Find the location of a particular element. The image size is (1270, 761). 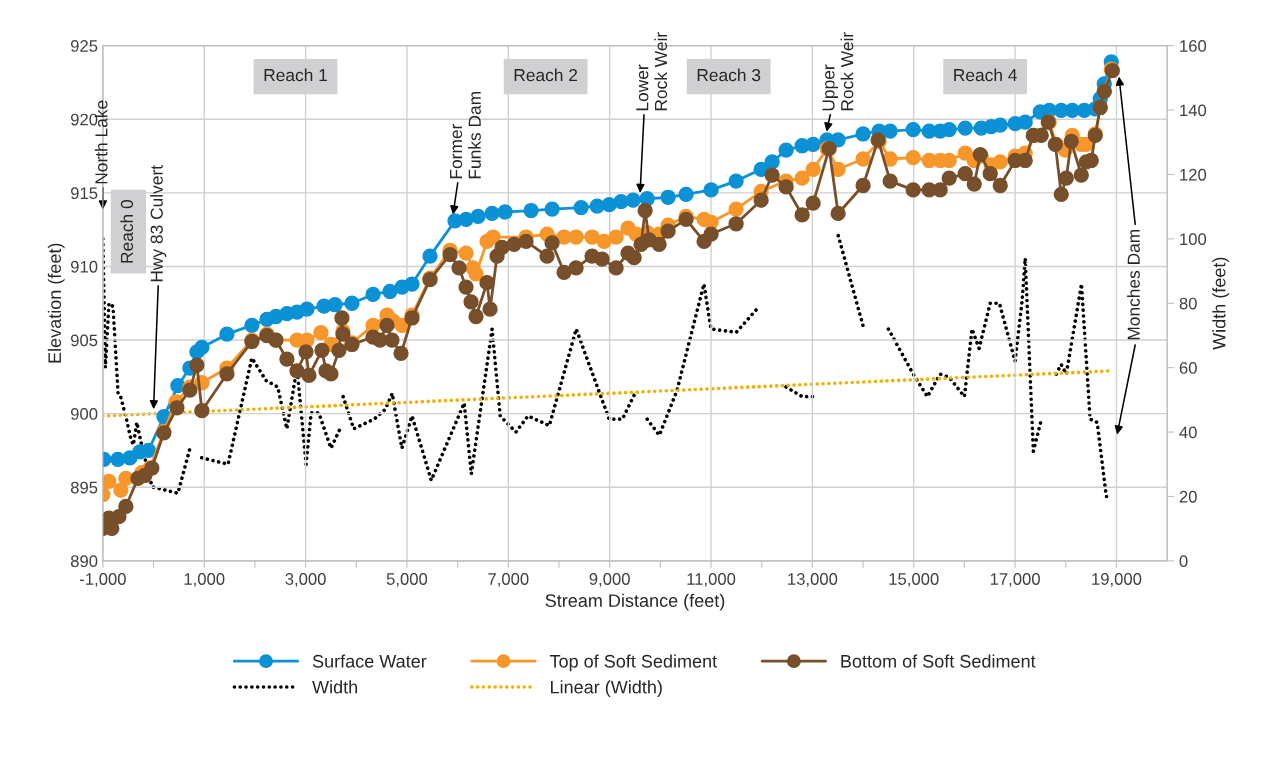

y2-tick-label: 60 is located at coordinates (1188, 368).